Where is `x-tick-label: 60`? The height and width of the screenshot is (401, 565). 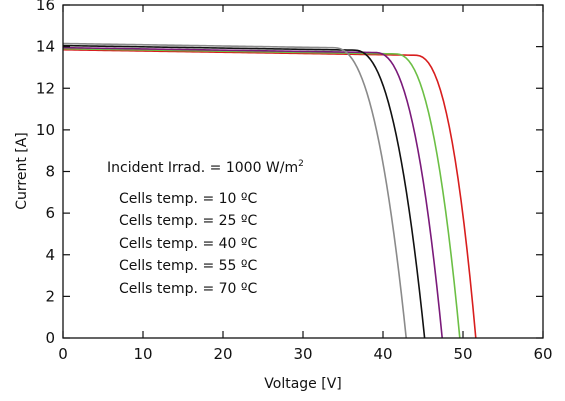
x-tick-label: 60 is located at coordinates (542, 354).